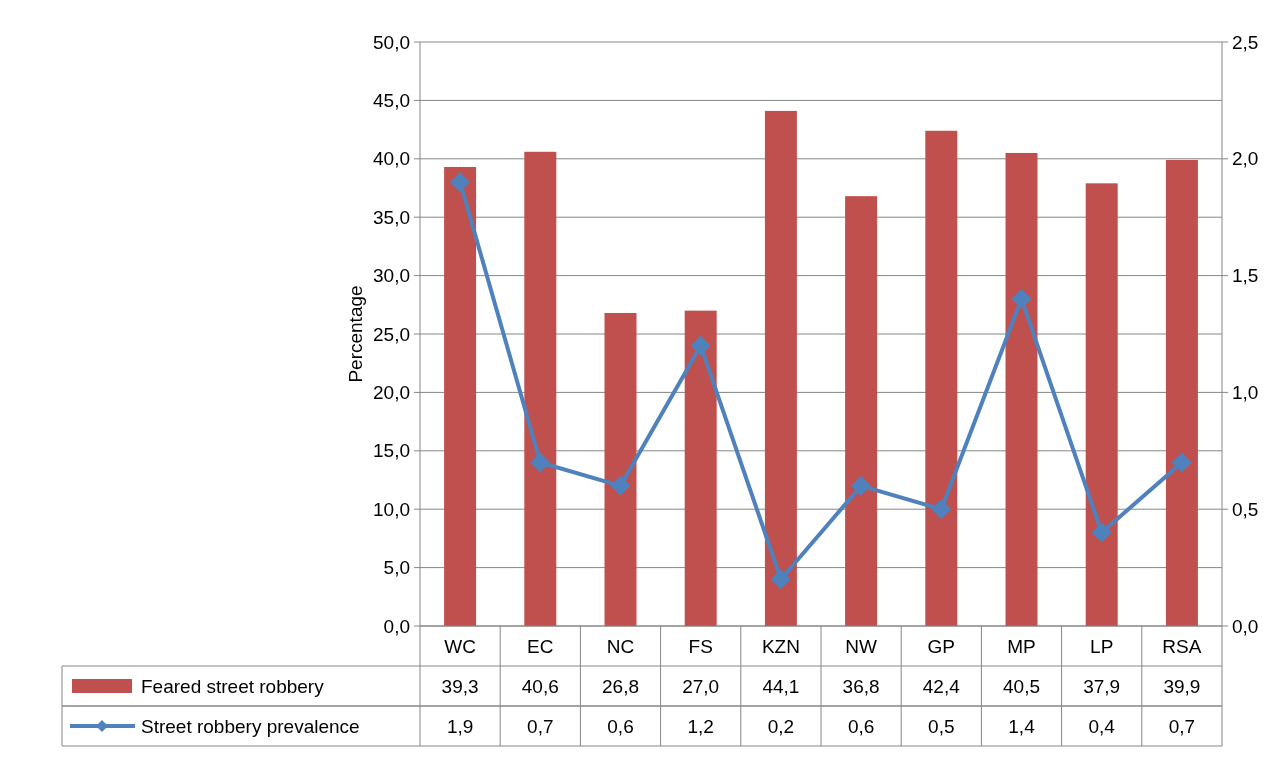 This screenshot has width=1283, height=763. Describe the element at coordinates (460, 646) in the screenshot. I see `x-tick-label: WC` at that location.